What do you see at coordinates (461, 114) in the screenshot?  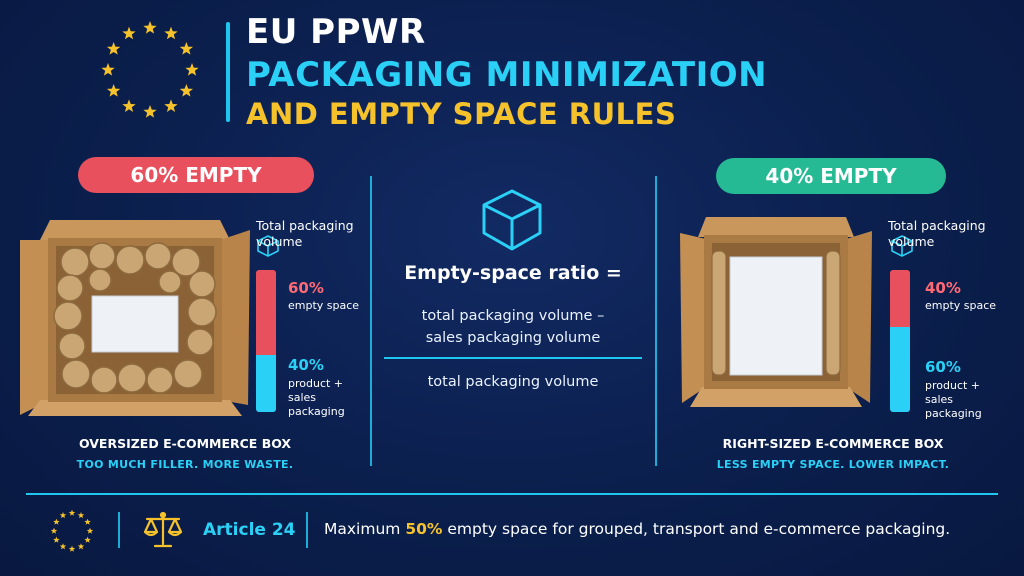 I see `title-empty-space-rules: AND EMPTY SPACE RULES` at bounding box center [461, 114].